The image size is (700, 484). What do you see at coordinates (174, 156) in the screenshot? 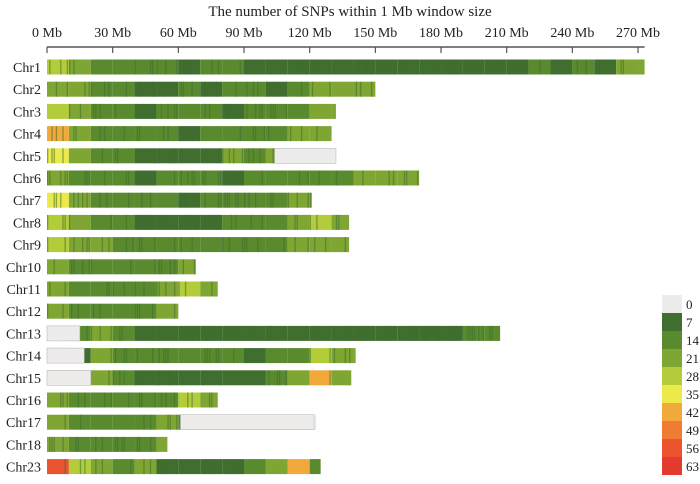
I see `chromosome-row: Chr5` at bounding box center [174, 156].